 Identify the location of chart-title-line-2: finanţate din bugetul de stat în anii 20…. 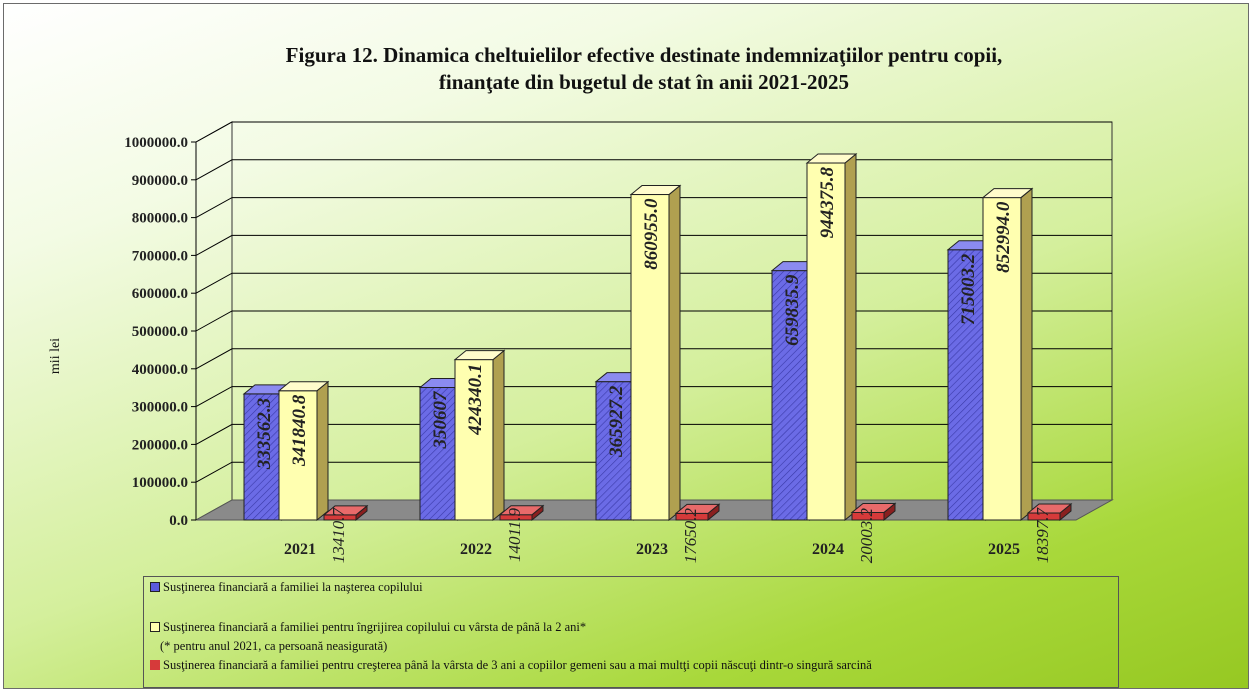
(644, 82).